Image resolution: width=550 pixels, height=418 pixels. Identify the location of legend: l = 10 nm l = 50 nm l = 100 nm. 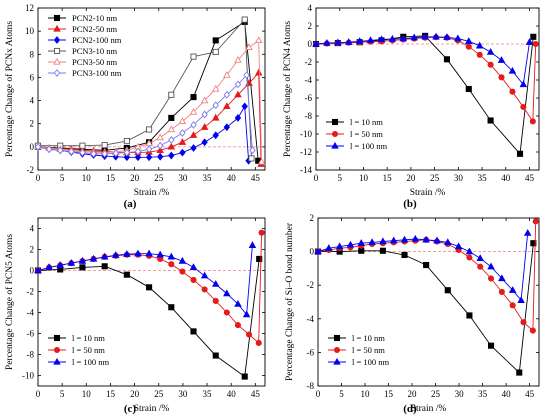
(359, 350).